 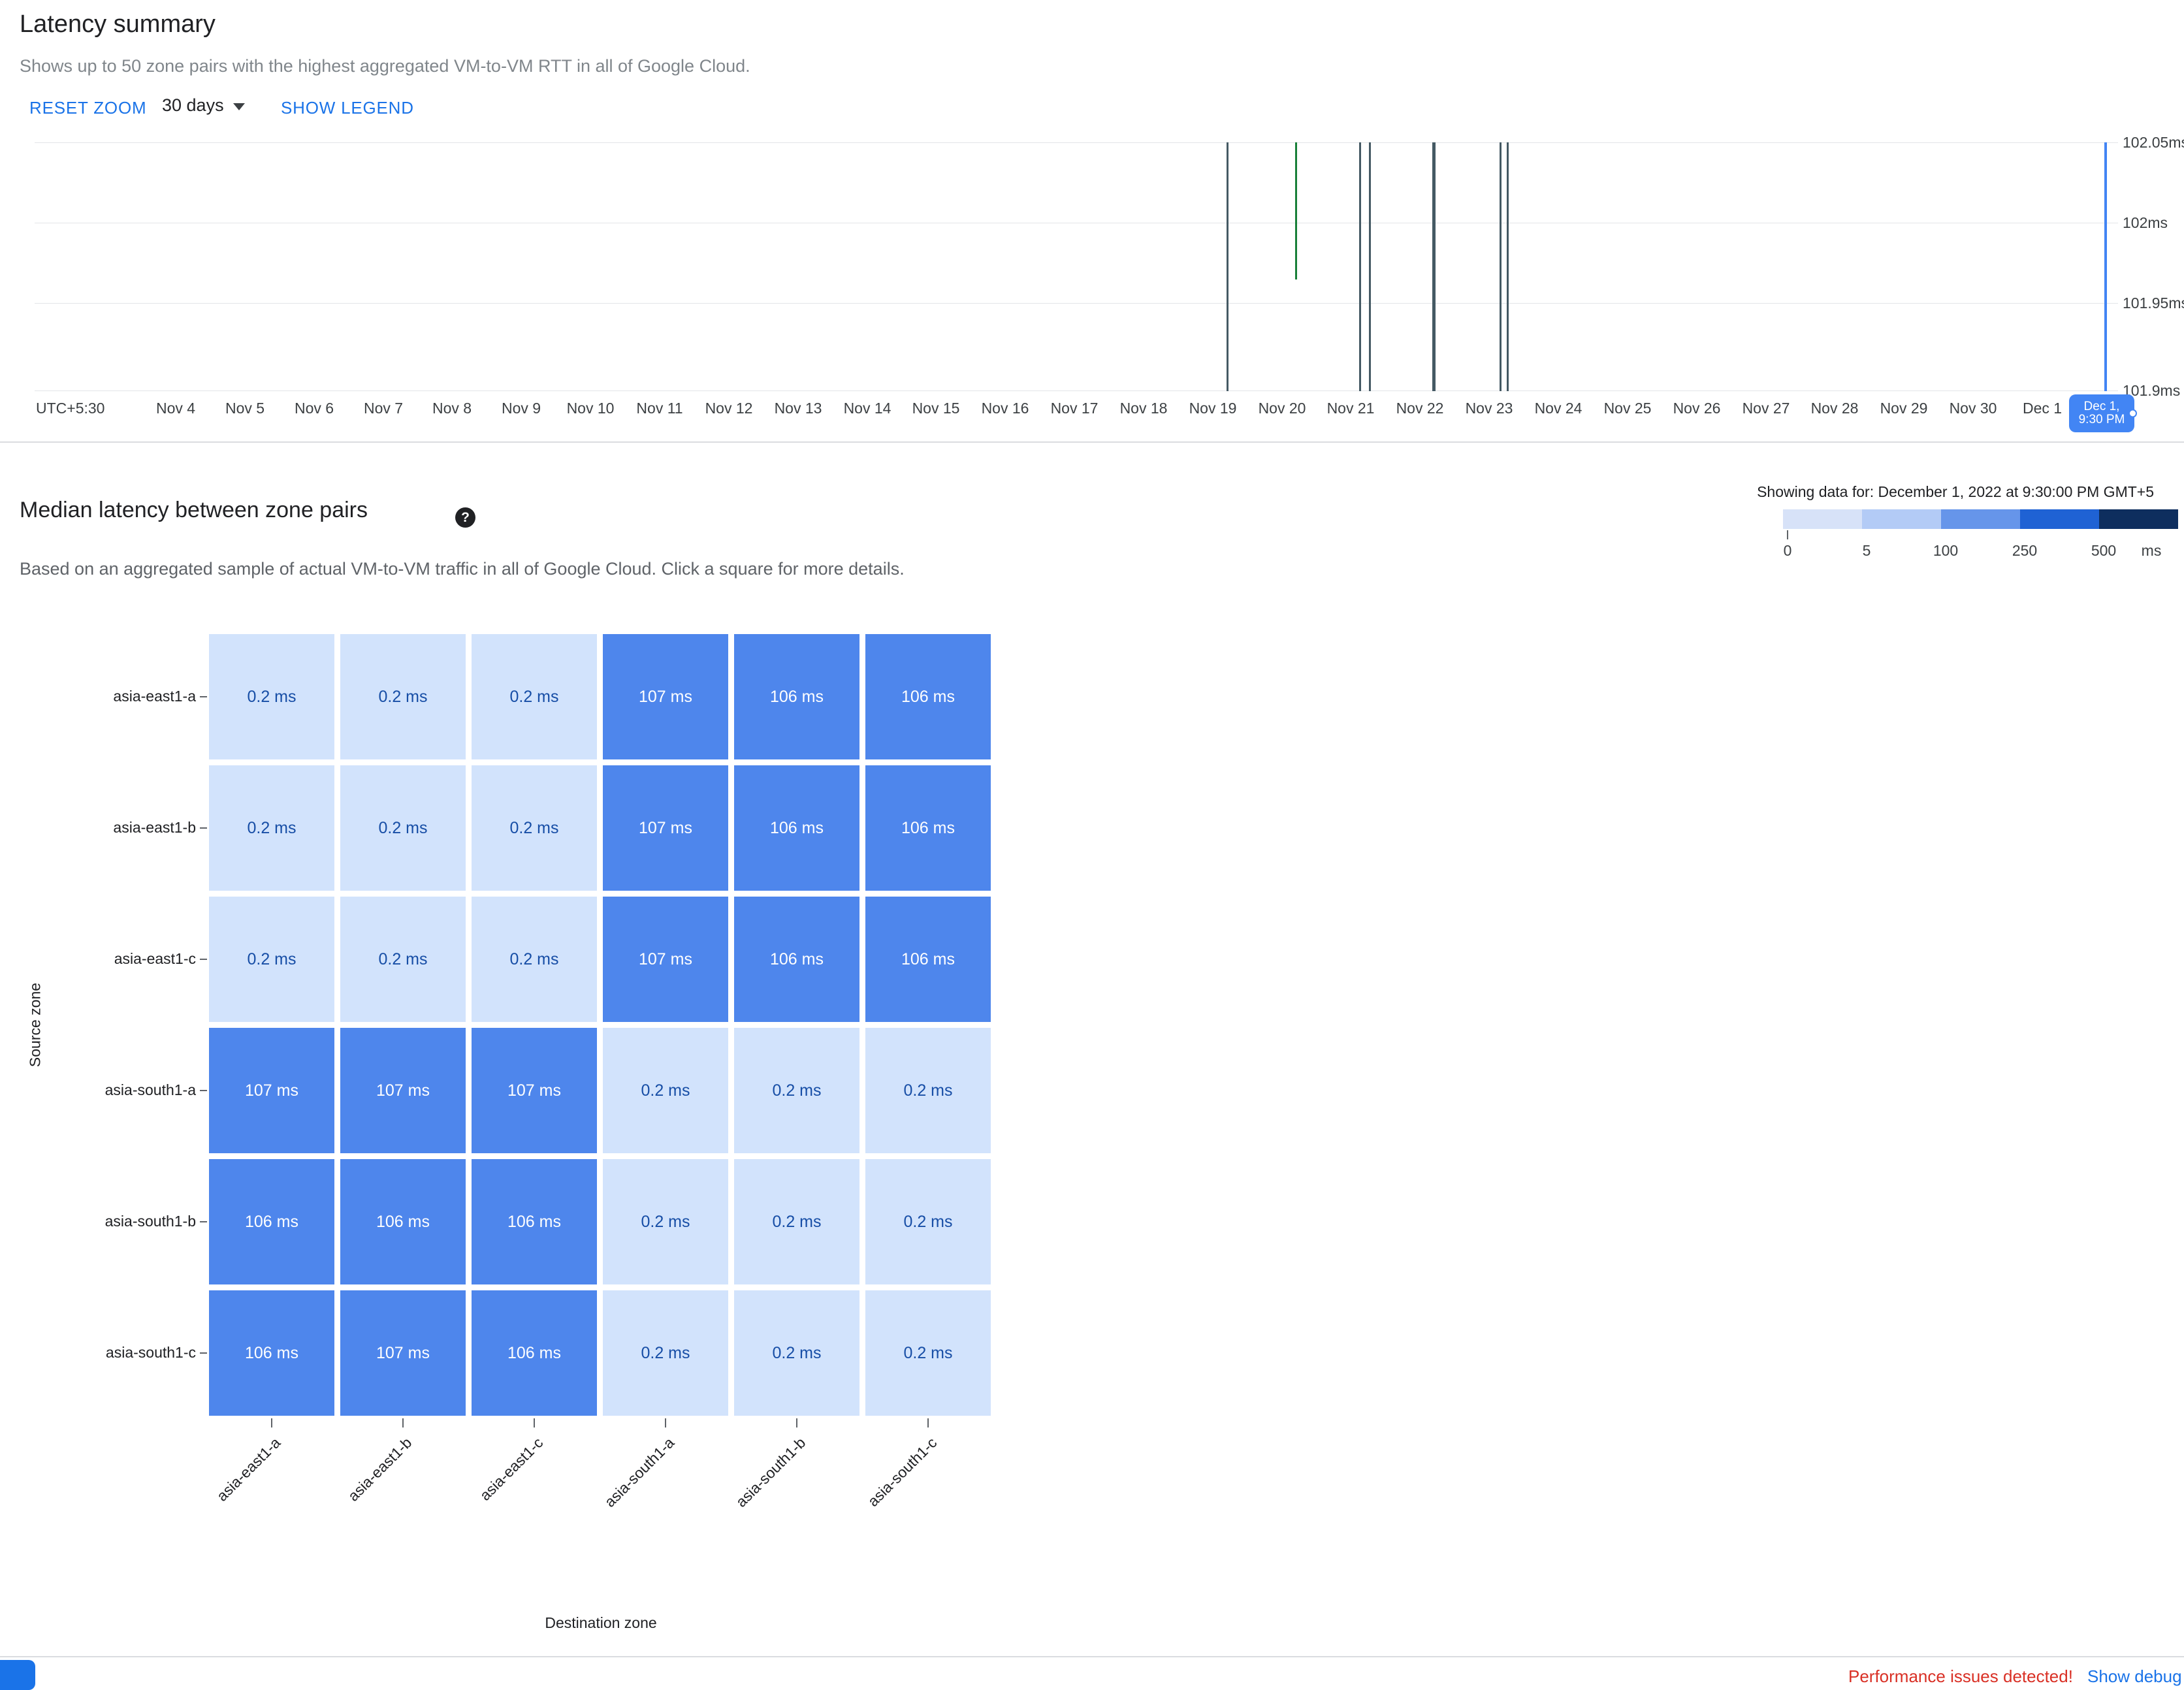 I want to click on reset-zoom-button: RESET ZOOM, so click(x=88, y=108).